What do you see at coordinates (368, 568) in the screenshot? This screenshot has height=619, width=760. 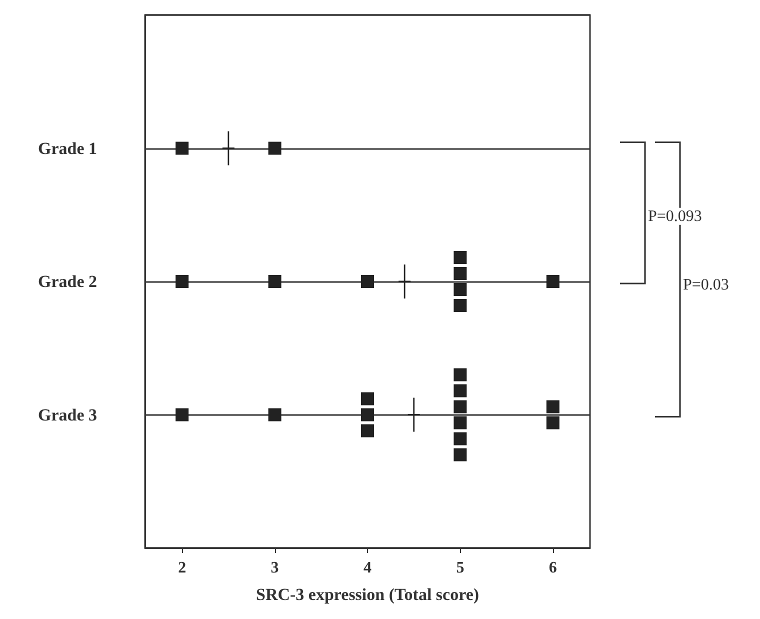 I see `x-tick-label: 4` at bounding box center [368, 568].